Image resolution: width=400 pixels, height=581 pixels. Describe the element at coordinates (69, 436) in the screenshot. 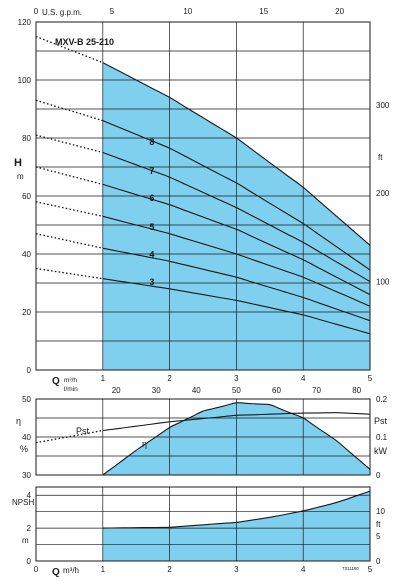

I see `pst-curve-dotted` at that location.